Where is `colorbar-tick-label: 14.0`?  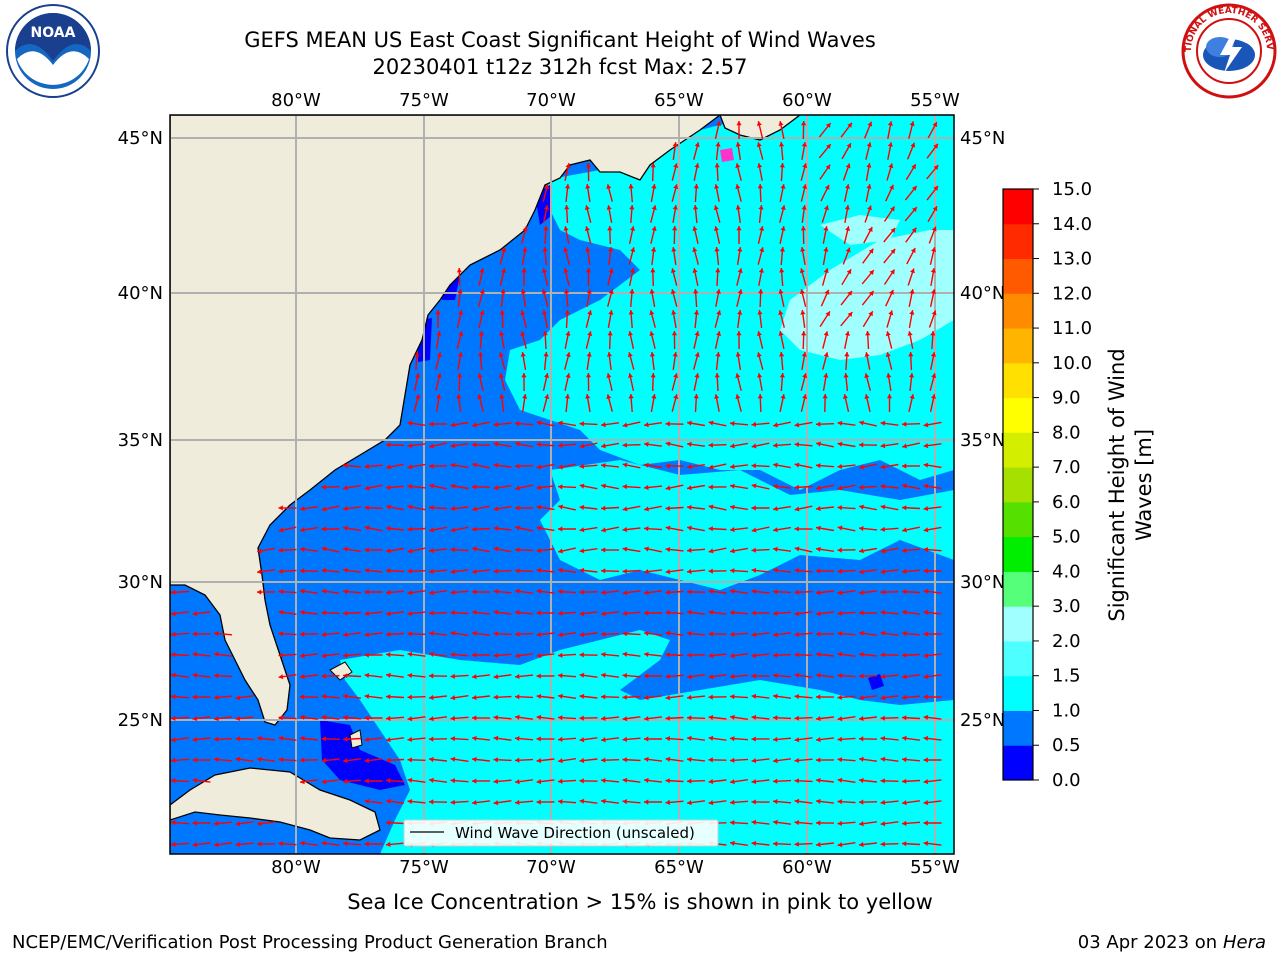
colorbar-tick-label: 14.0 is located at coordinates (1072, 224).